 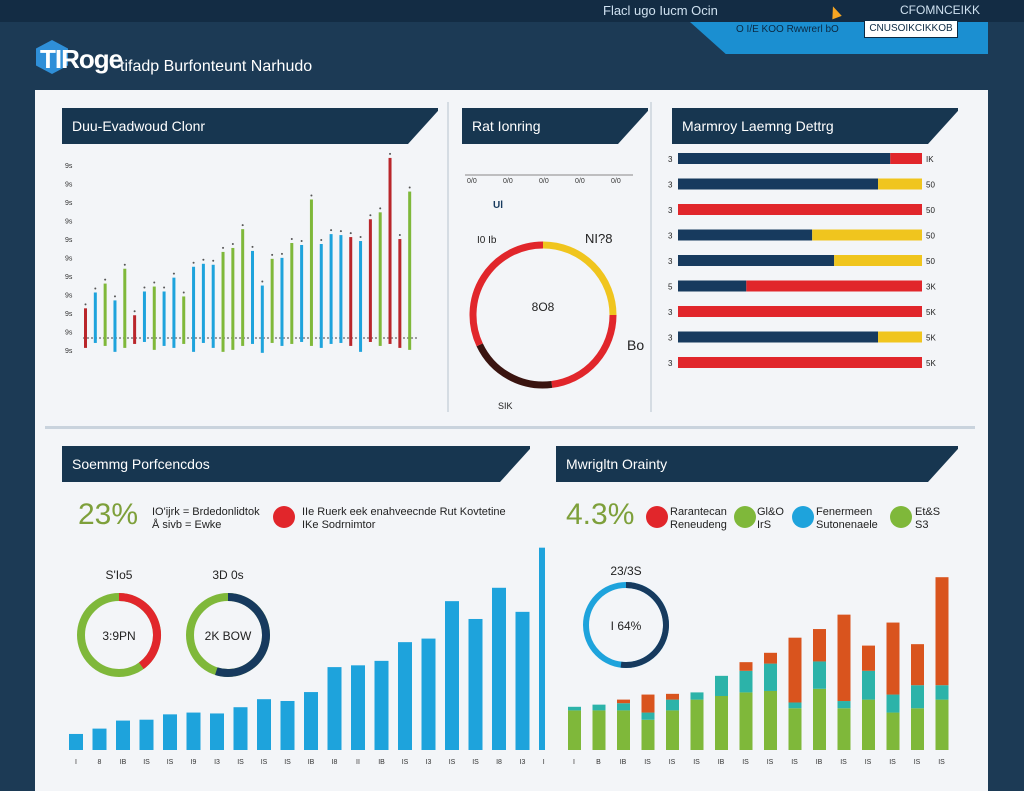 I want to click on x-tick-label: I3, so click(x=429, y=762).